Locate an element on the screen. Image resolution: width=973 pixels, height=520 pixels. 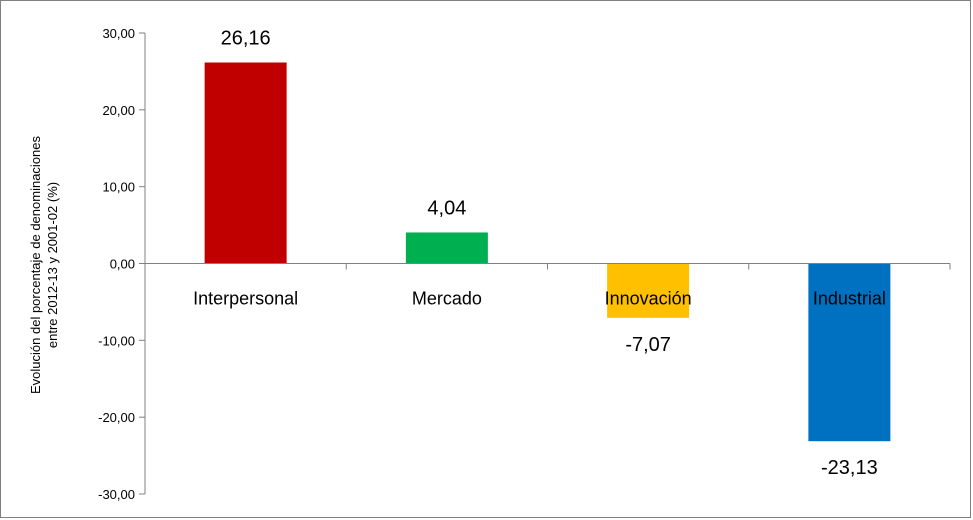
y-tick-label: -10,00 is located at coordinates (116, 340).